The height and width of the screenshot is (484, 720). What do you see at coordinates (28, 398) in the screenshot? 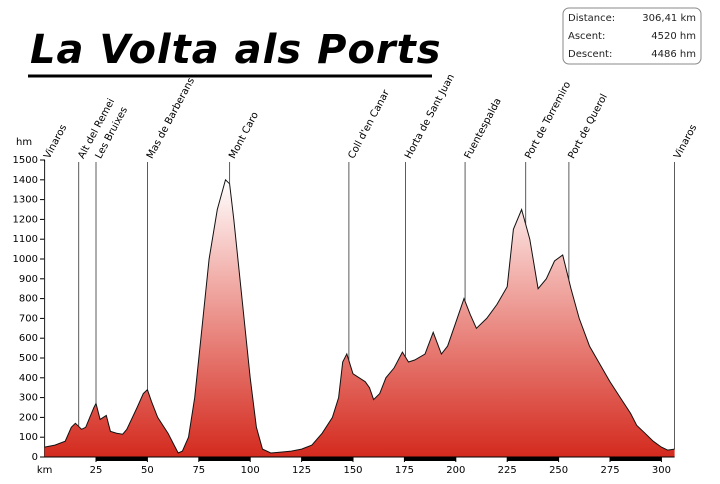
I see `y-tick-label: 300` at bounding box center [28, 398].